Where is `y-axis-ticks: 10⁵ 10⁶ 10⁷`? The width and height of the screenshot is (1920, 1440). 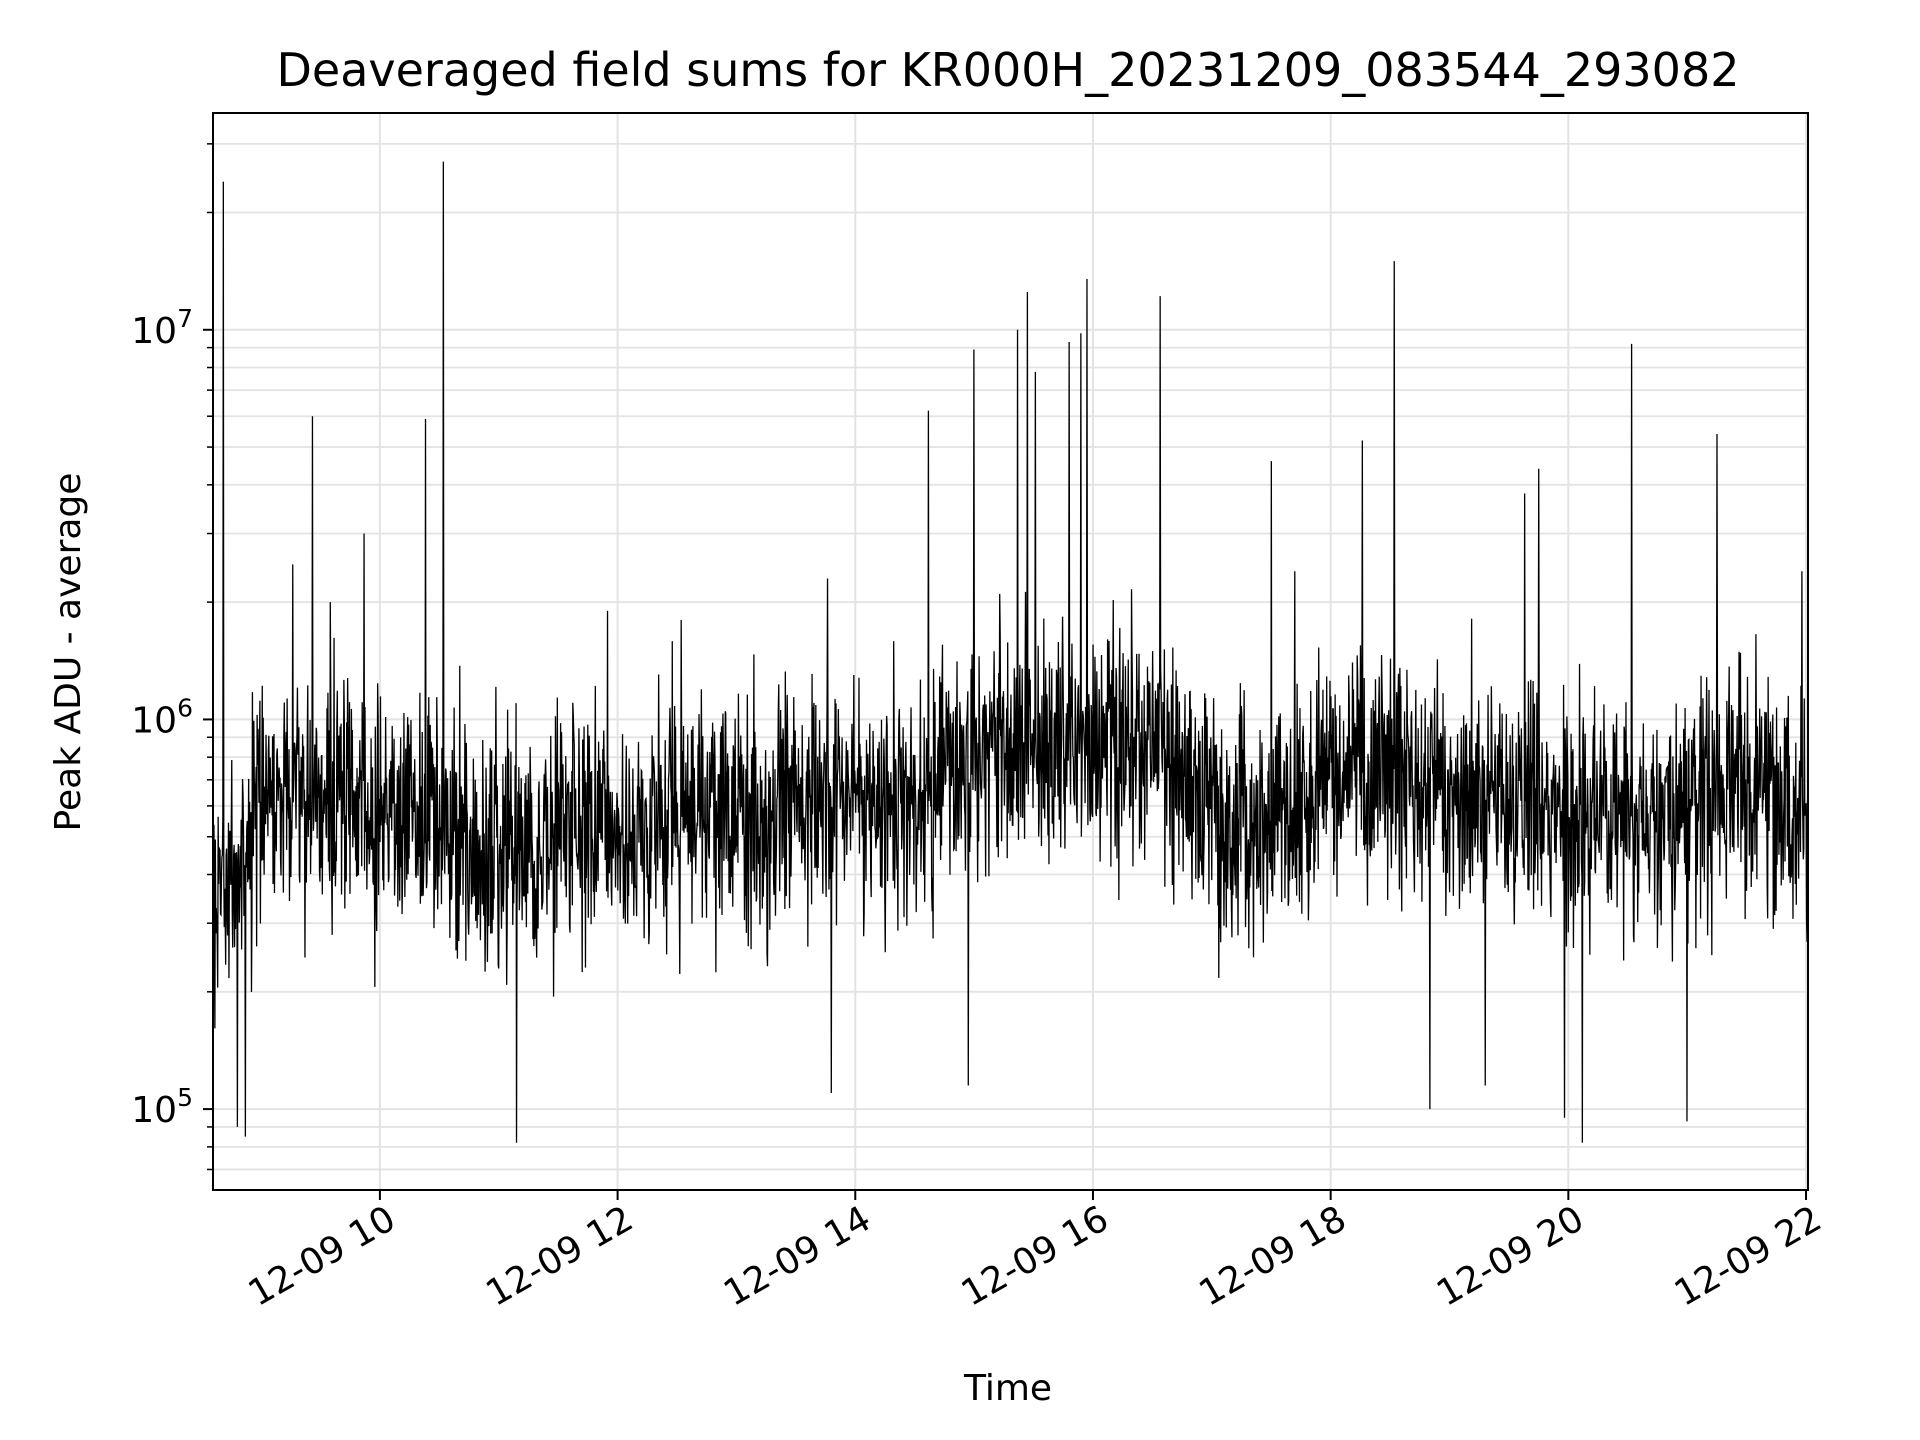 y-axis-ticks: 10⁵ 10⁶ 10⁷ is located at coordinates (172, 657).